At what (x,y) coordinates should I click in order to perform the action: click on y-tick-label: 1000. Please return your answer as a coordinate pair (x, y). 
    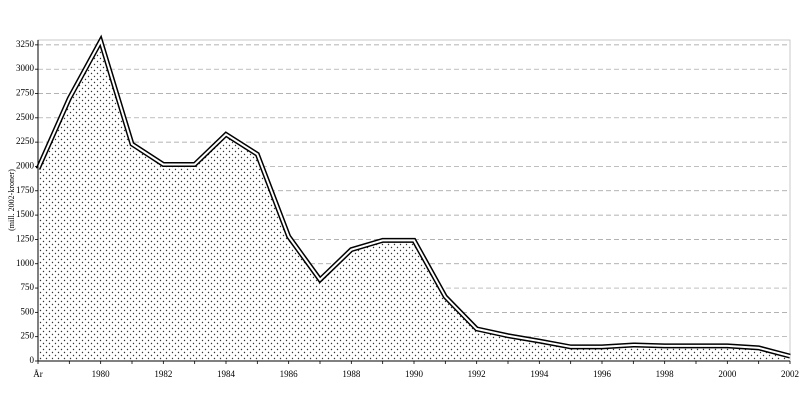
    Looking at the image, I should click on (25, 263).